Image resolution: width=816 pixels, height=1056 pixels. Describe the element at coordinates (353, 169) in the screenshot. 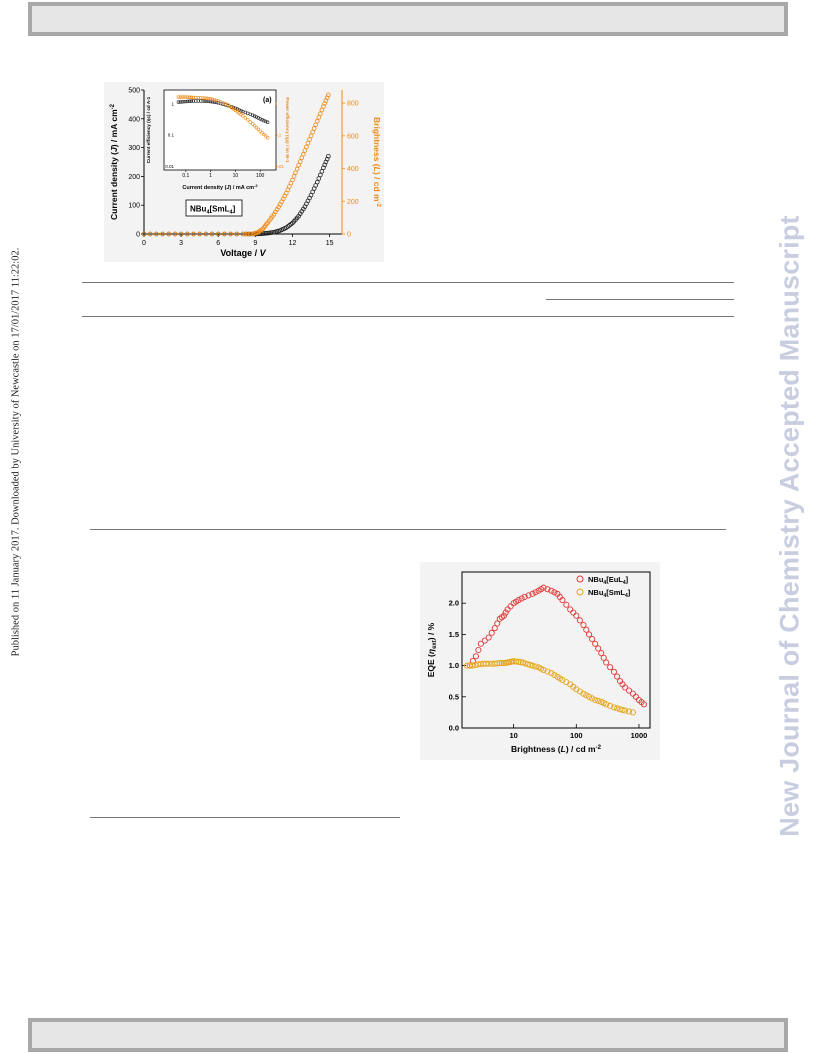

I see `right-y-tick-label: 400` at that location.